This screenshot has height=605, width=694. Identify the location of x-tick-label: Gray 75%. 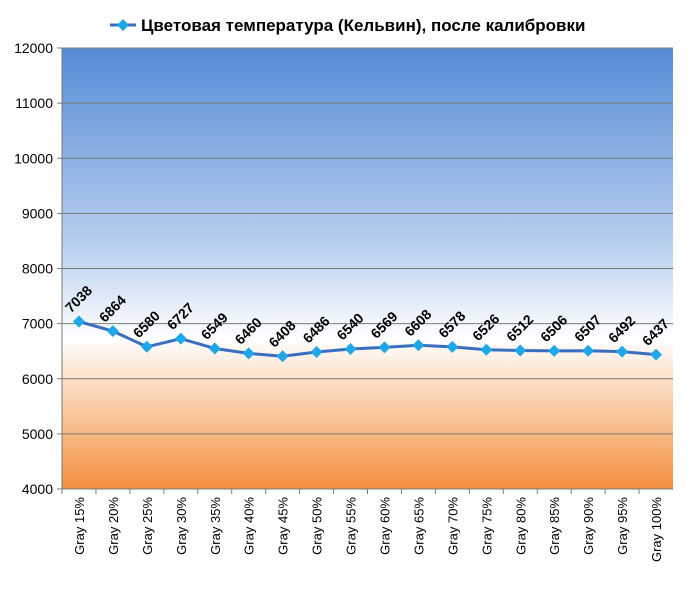
(486, 526).